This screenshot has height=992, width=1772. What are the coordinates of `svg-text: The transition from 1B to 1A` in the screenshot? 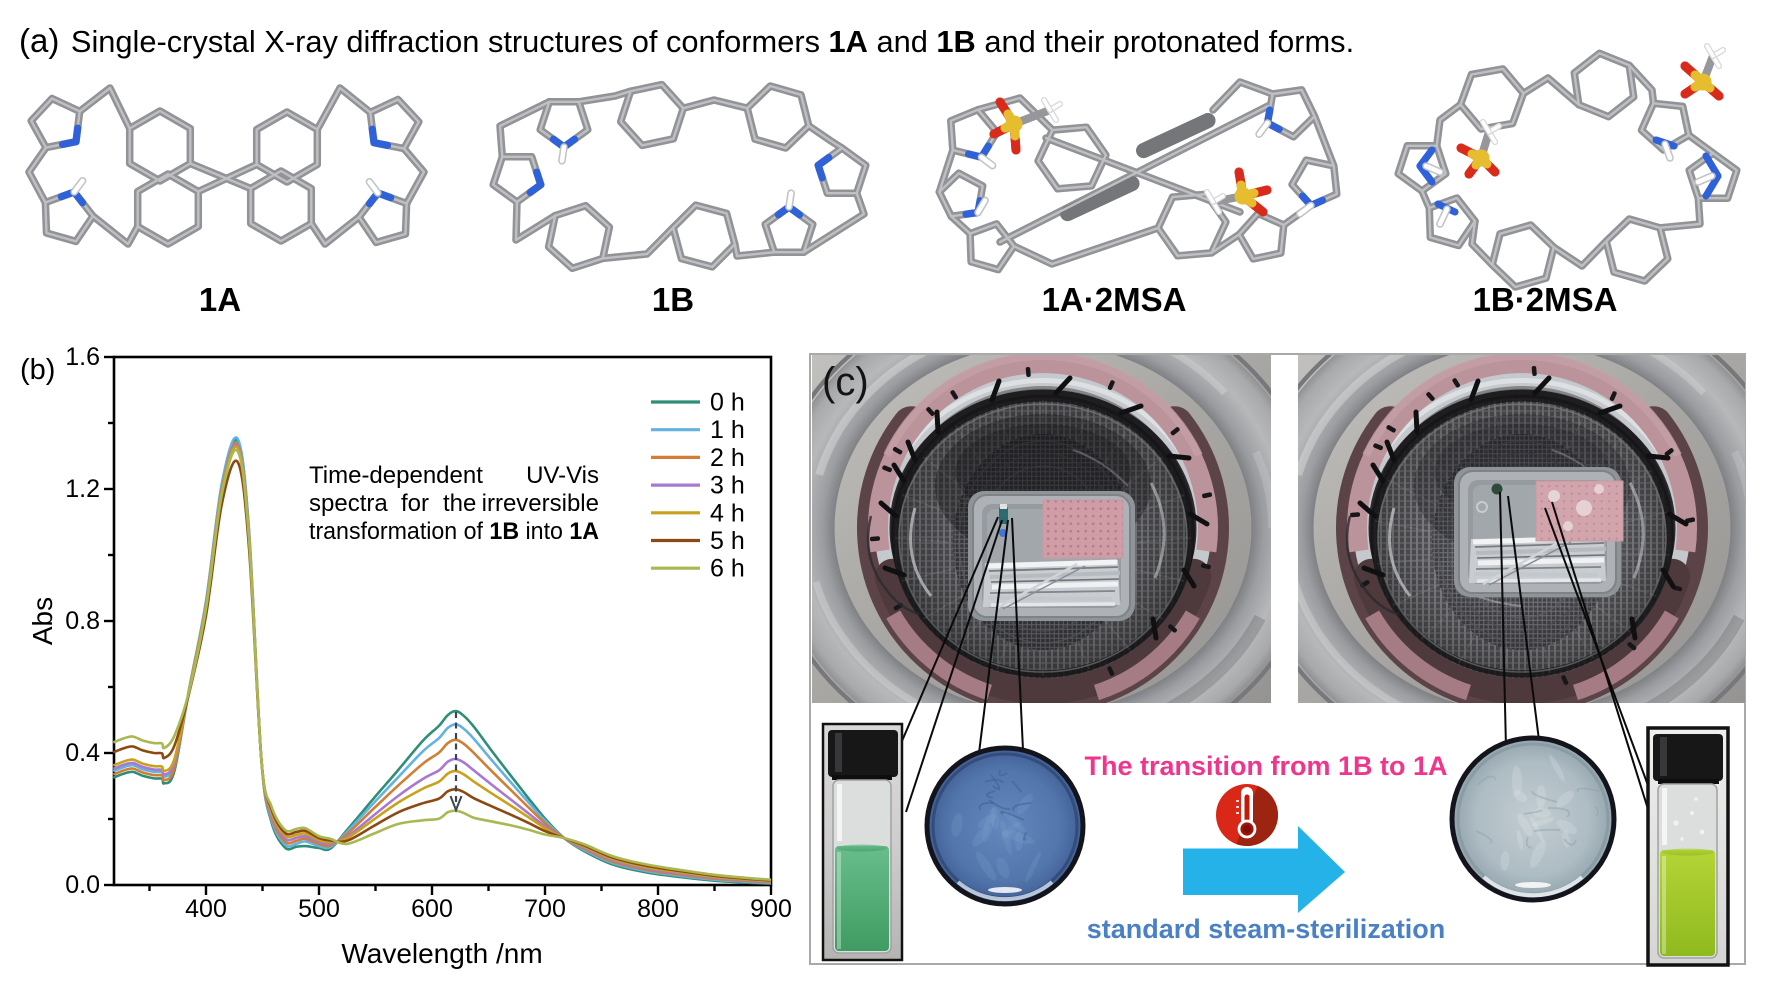 It's located at (1265, 766).